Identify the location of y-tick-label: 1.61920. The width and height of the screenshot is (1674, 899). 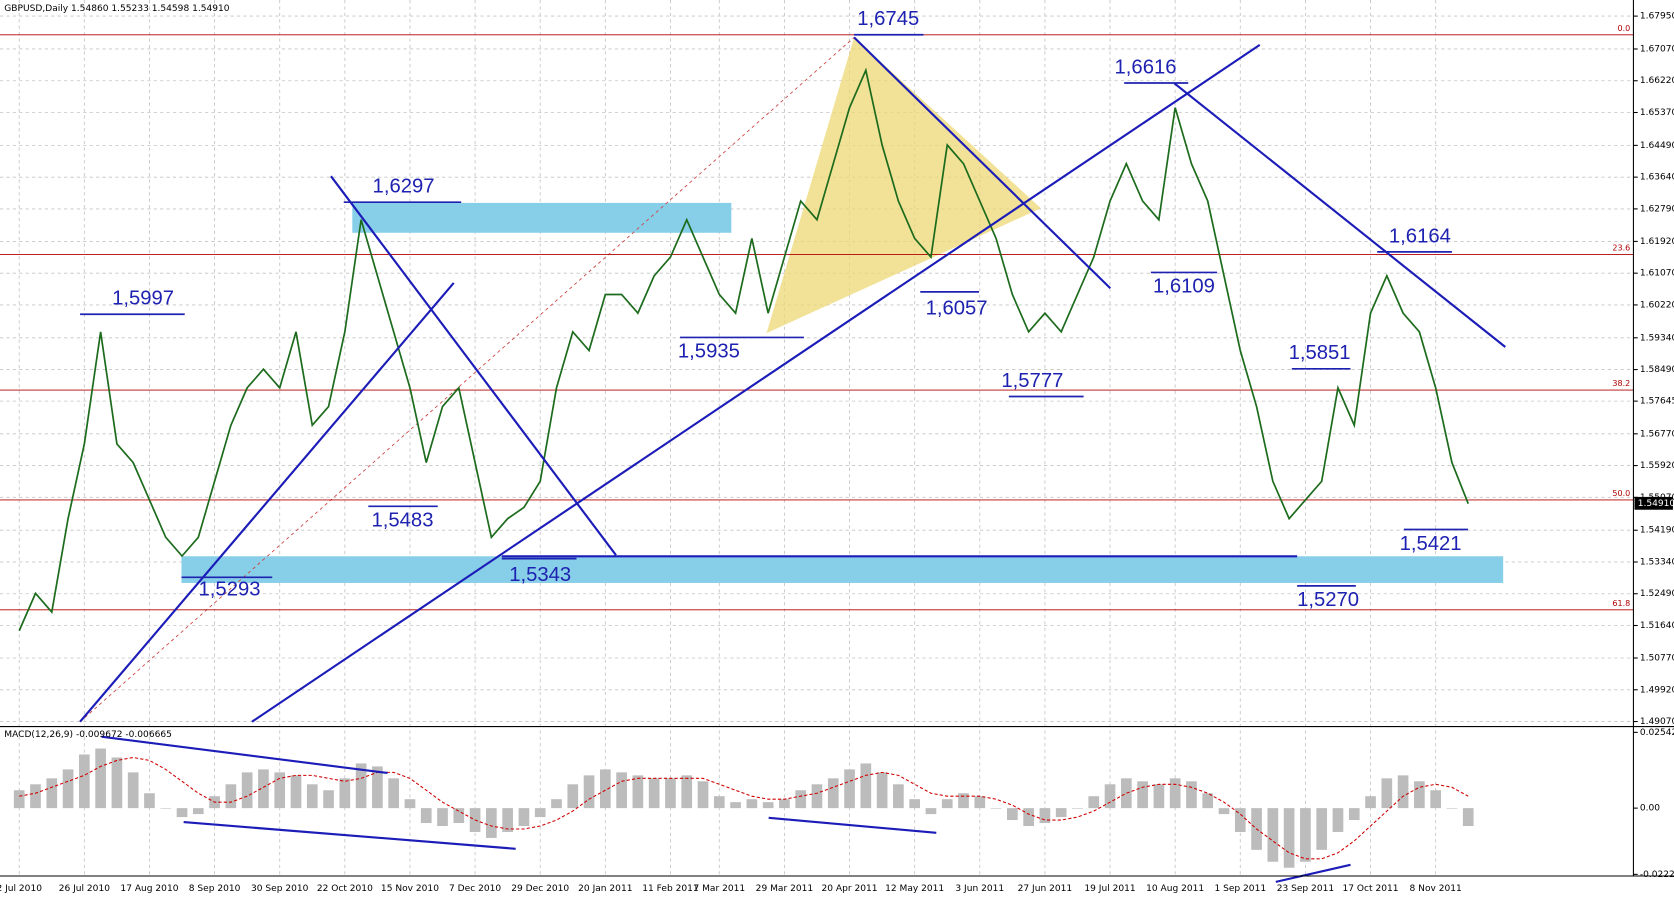
(1657, 242).